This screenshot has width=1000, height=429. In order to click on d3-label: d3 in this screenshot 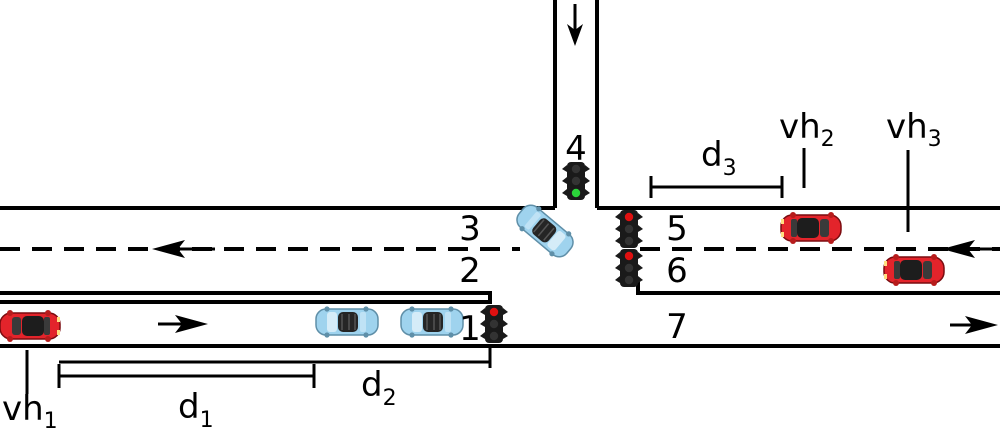, I will do `click(719, 158)`.